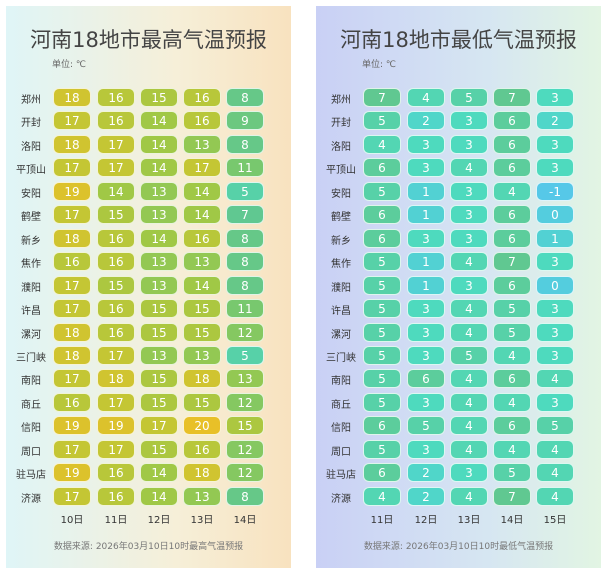  I want to click on day-label: 10日, so click(72, 520).